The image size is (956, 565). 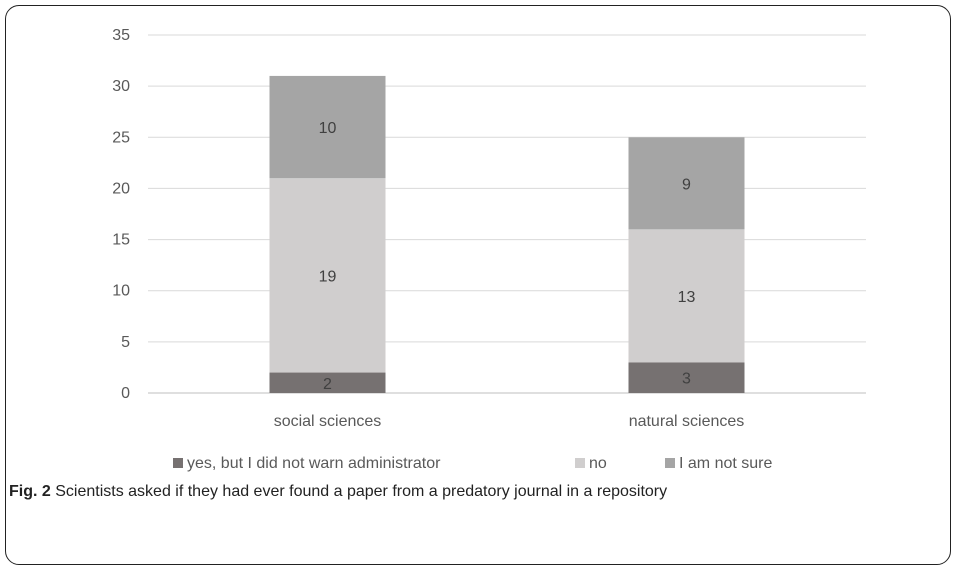 I want to click on caption-label: Fig. 2, so click(x=30, y=491).